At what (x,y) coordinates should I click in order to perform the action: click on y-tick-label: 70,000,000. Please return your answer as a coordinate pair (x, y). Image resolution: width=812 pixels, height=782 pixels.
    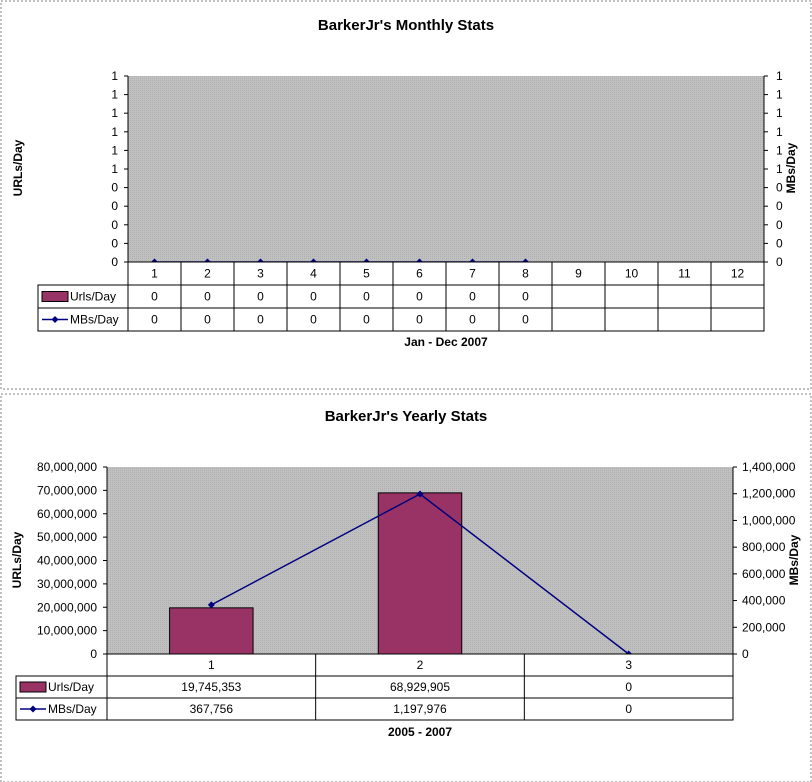
    Looking at the image, I should click on (67, 490).